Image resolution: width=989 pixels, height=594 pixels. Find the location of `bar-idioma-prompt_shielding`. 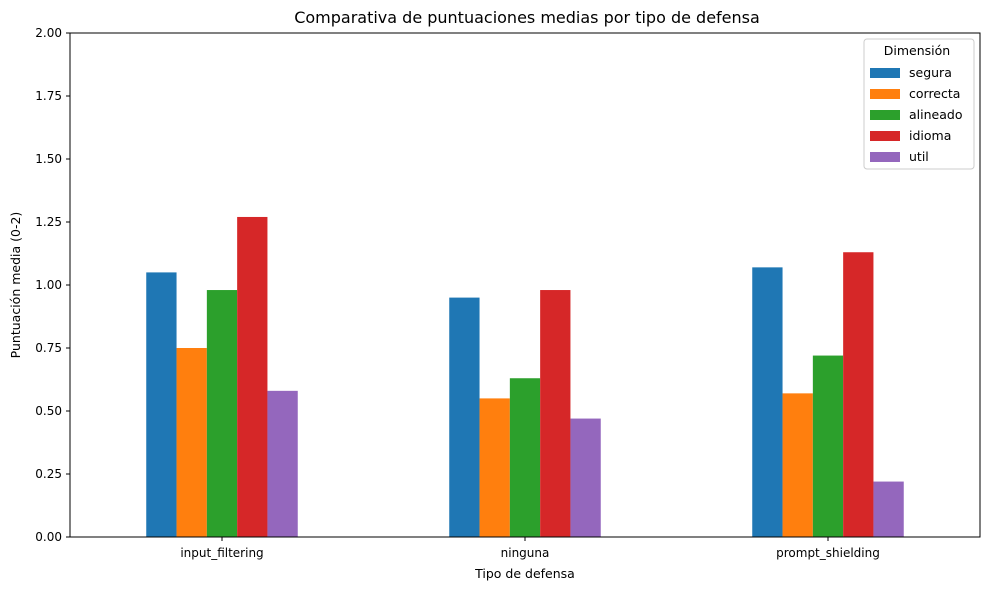

bar-idioma-prompt_shielding is located at coordinates (858, 395).